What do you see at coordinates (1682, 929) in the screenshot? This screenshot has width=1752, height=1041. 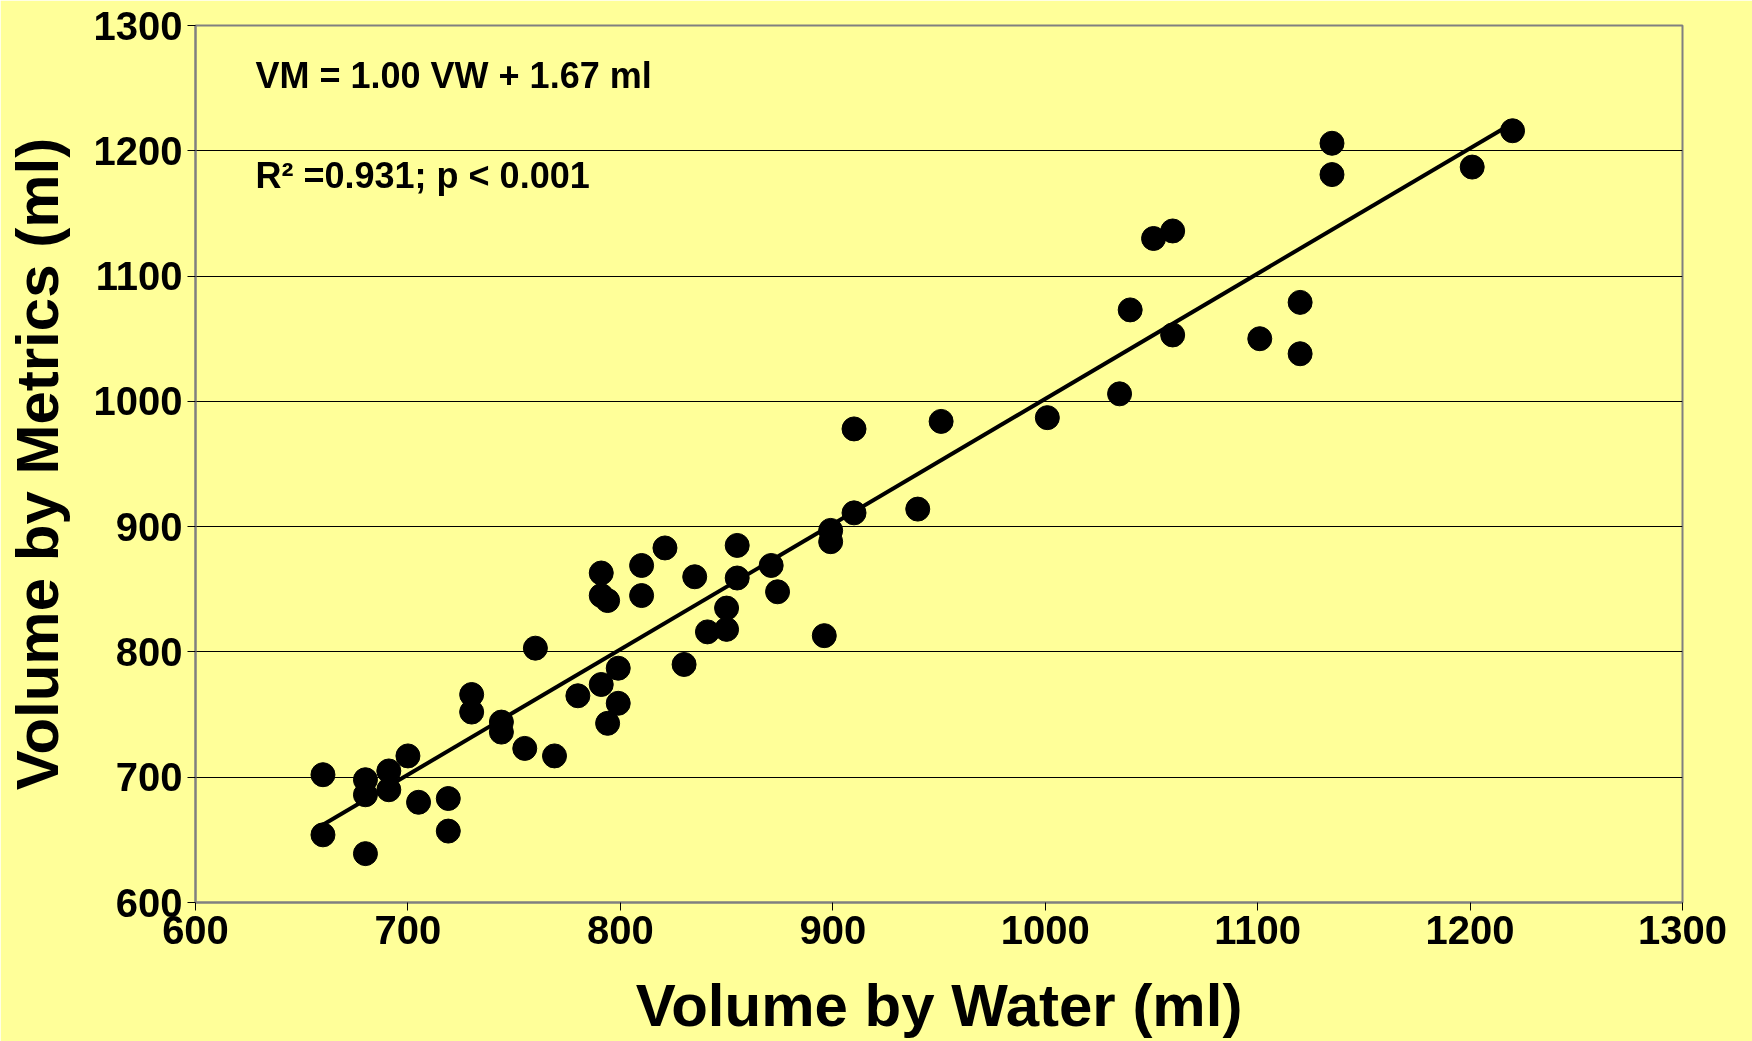 I see `x-tick-label: 1300` at bounding box center [1682, 929].